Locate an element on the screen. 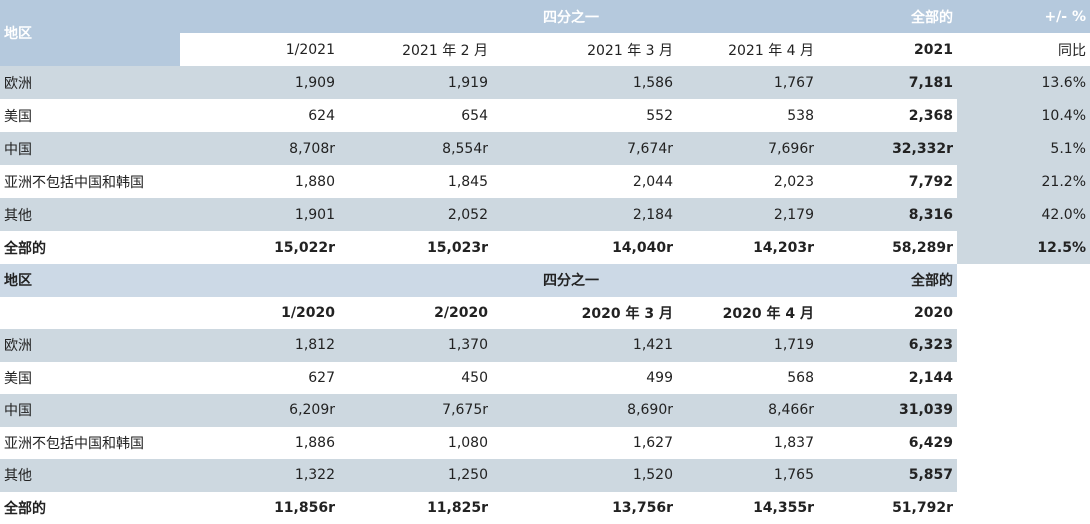 The width and height of the screenshot is (1090, 524). value-cell: 1,901 is located at coordinates (259, 214).